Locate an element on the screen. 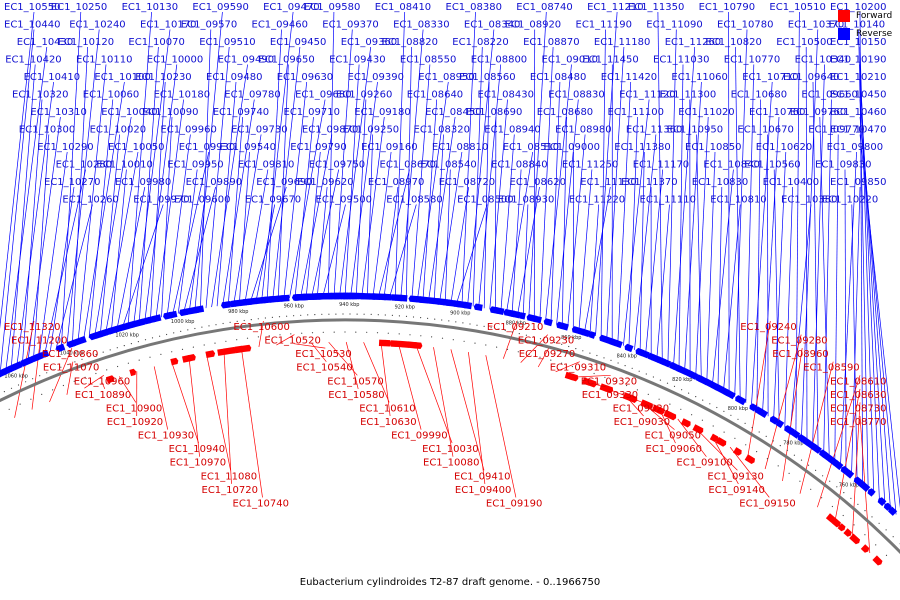 The image size is (900, 600). gene-label: EC1_09460 is located at coordinates (280, 25).